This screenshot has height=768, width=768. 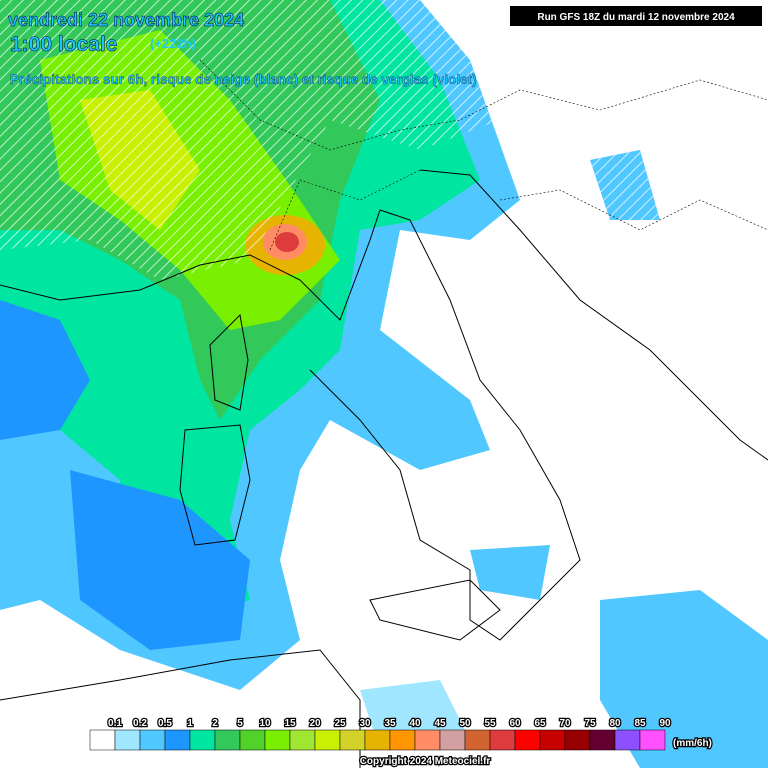 I want to click on legend-label: 80, so click(x=615, y=723).